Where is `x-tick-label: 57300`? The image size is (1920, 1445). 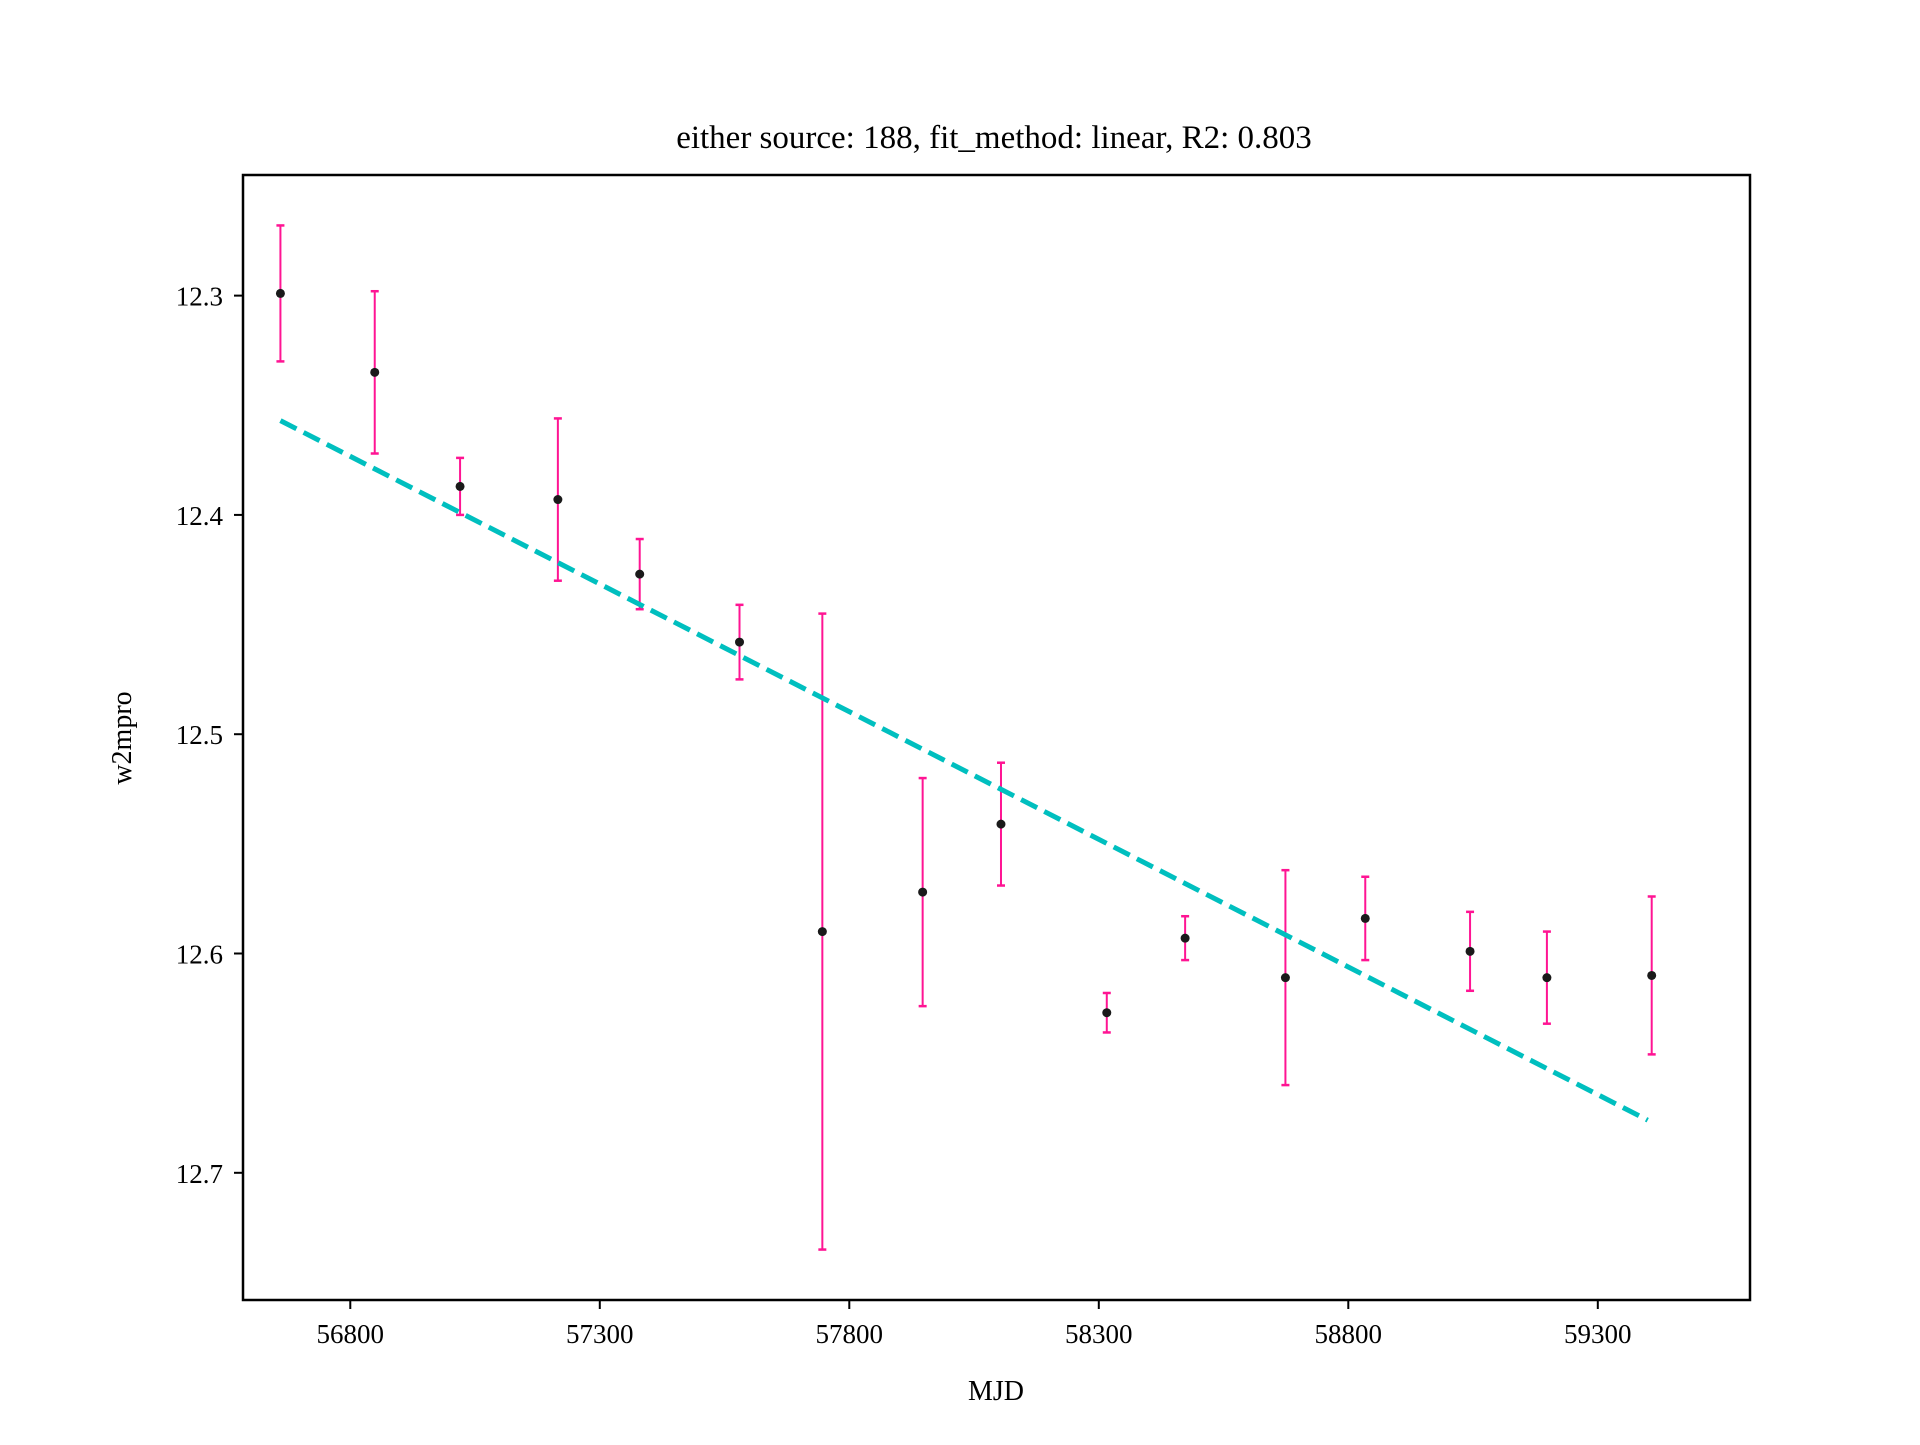 x-tick-label: 57300 is located at coordinates (600, 1334).